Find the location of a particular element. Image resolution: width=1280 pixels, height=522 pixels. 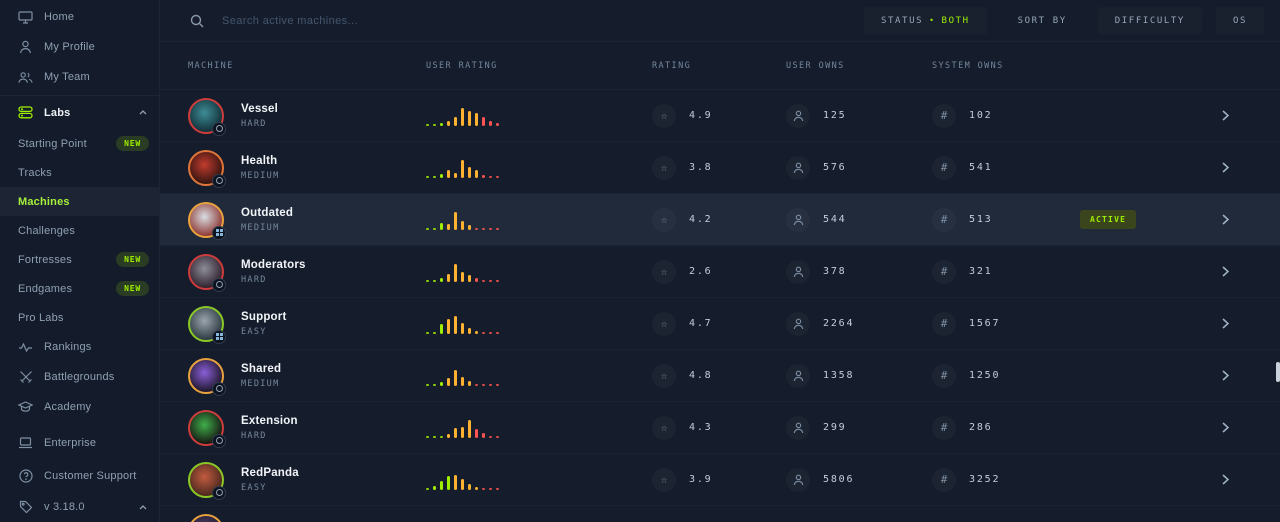

os-filter-label: OS is located at coordinates (1239, 20).